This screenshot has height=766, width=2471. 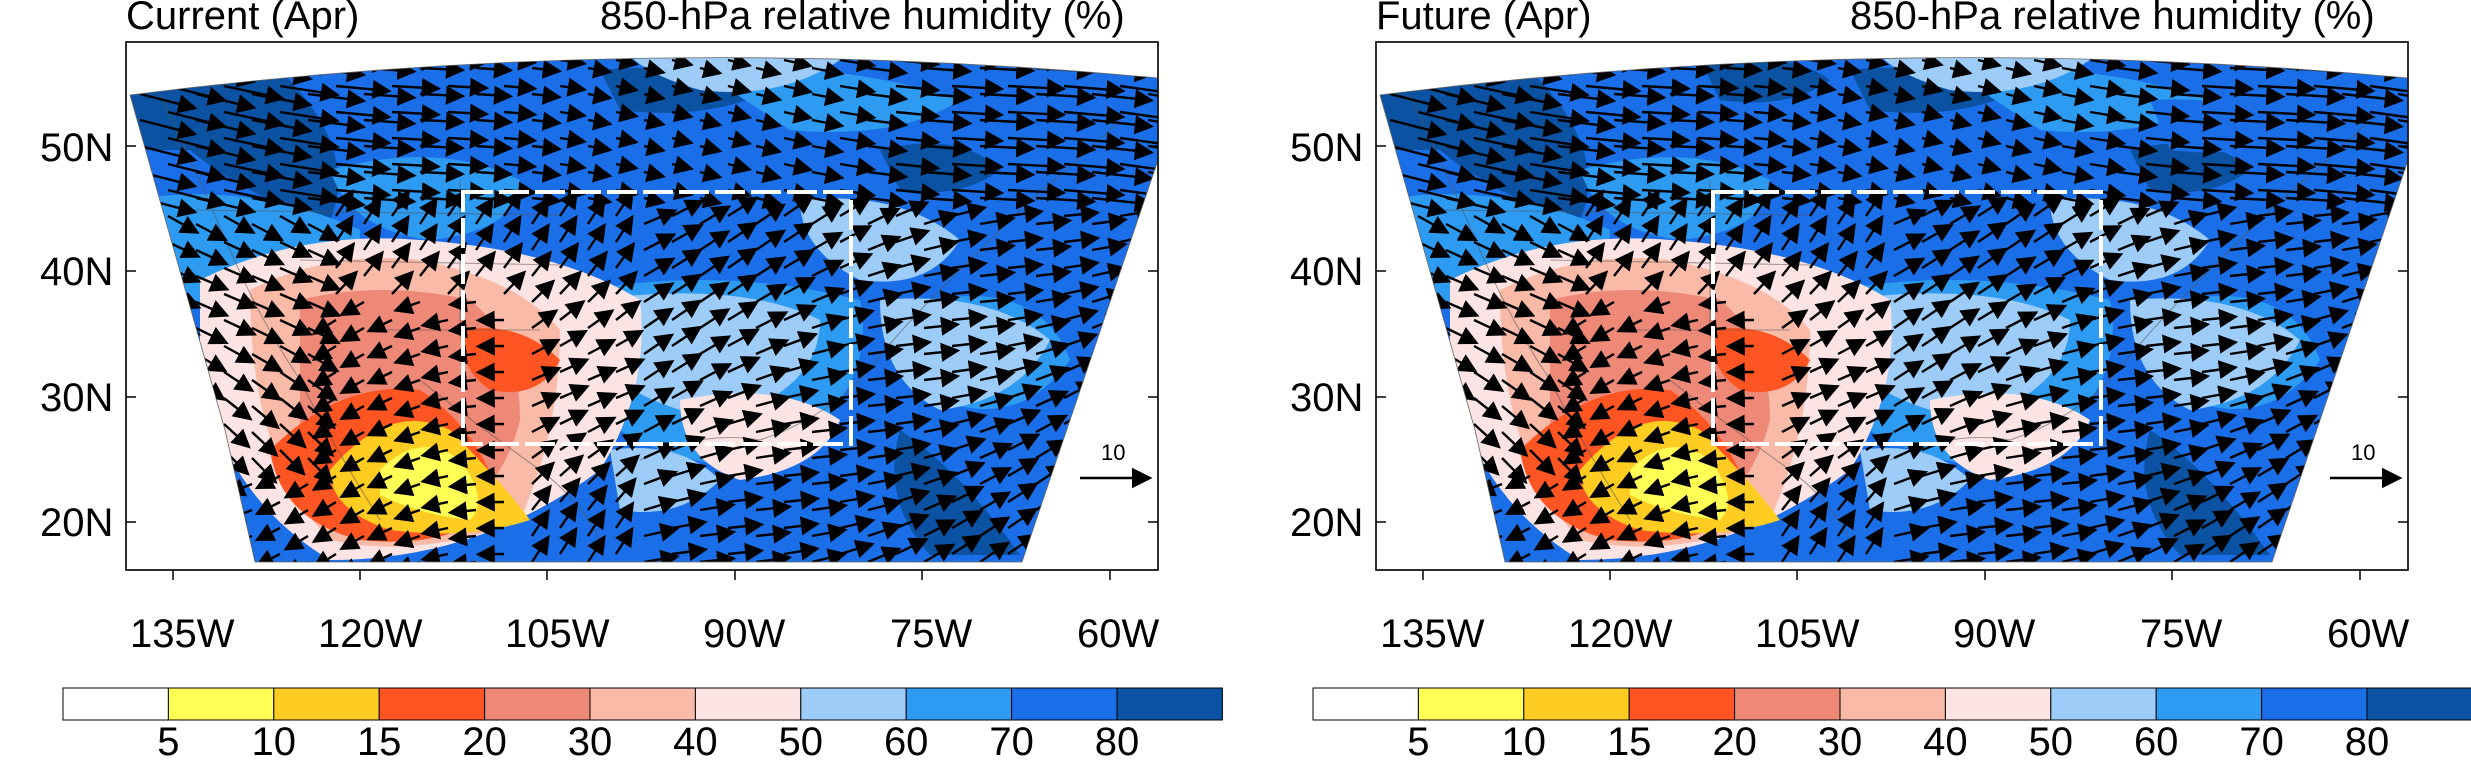 I want to click on lat-label-30n: 30N, so click(x=77, y=398).